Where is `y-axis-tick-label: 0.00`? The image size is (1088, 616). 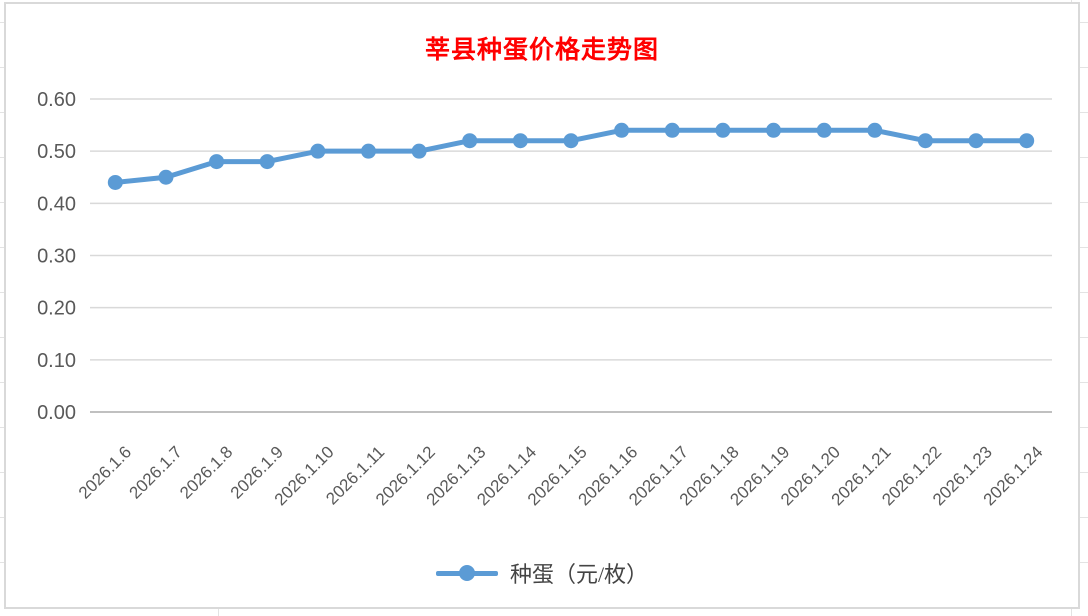 y-axis-tick-label: 0.00 is located at coordinates (56, 413).